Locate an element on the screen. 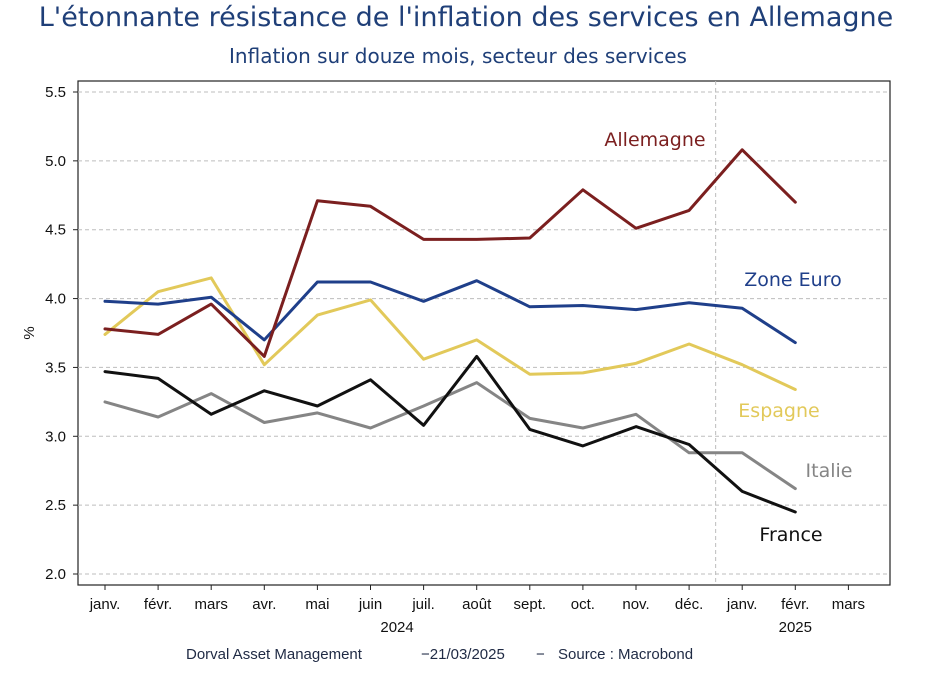  y-axis-label: % is located at coordinates (29, 332).